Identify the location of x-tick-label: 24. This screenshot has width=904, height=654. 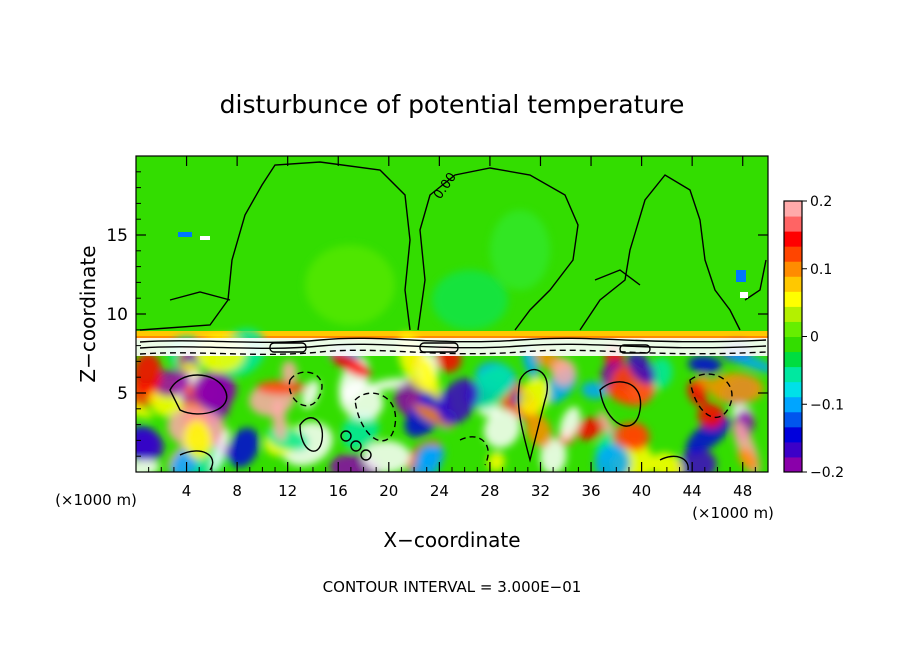
(439, 491).